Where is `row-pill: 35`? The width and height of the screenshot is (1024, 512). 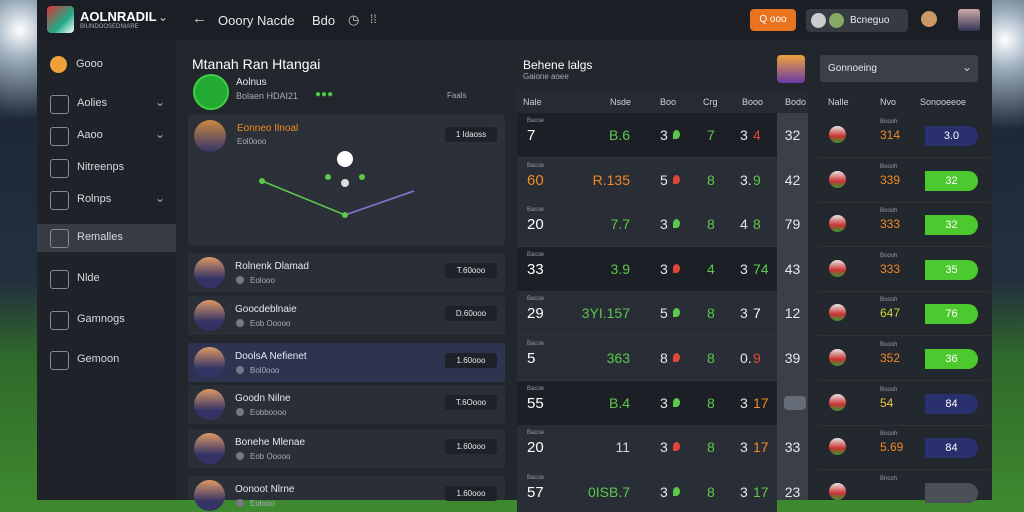
row-pill: 35 is located at coordinates (951, 269).